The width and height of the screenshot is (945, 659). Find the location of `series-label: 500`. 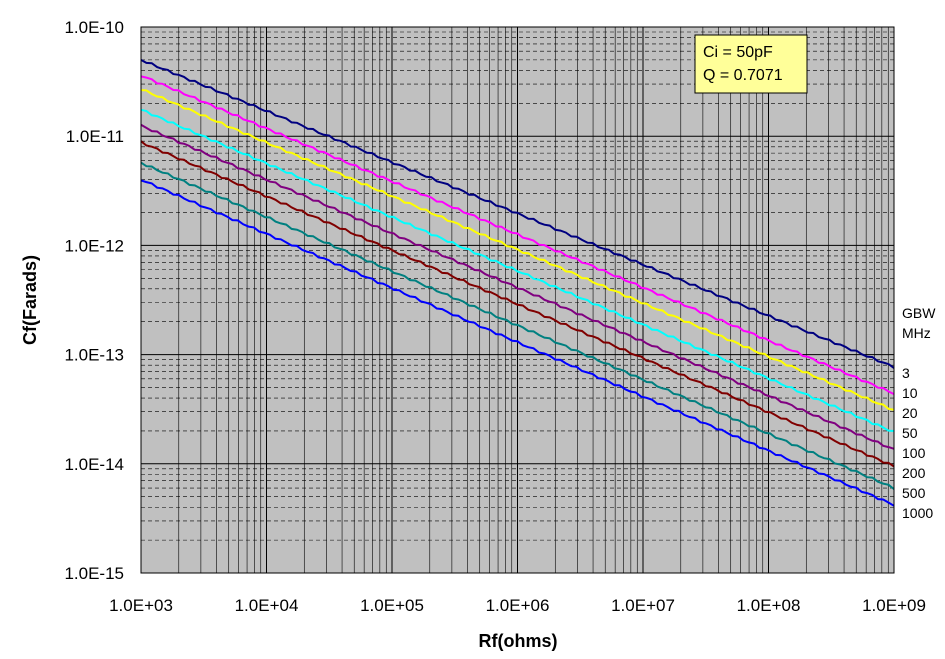

series-label: 500 is located at coordinates (914, 493).